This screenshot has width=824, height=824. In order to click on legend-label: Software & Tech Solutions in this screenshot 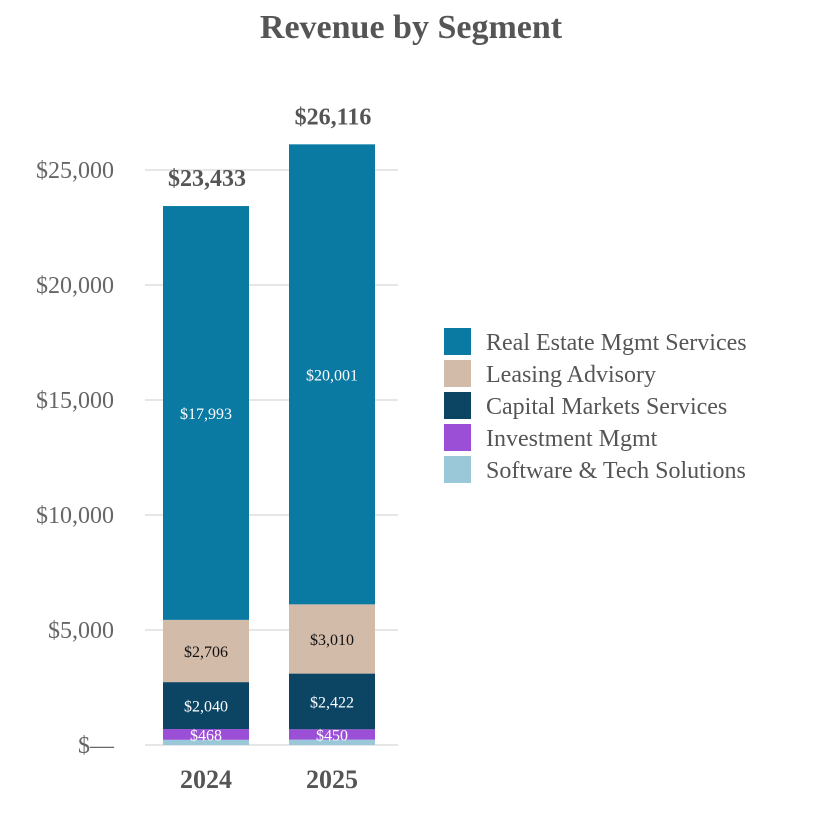, I will do `click(616, 471)`.